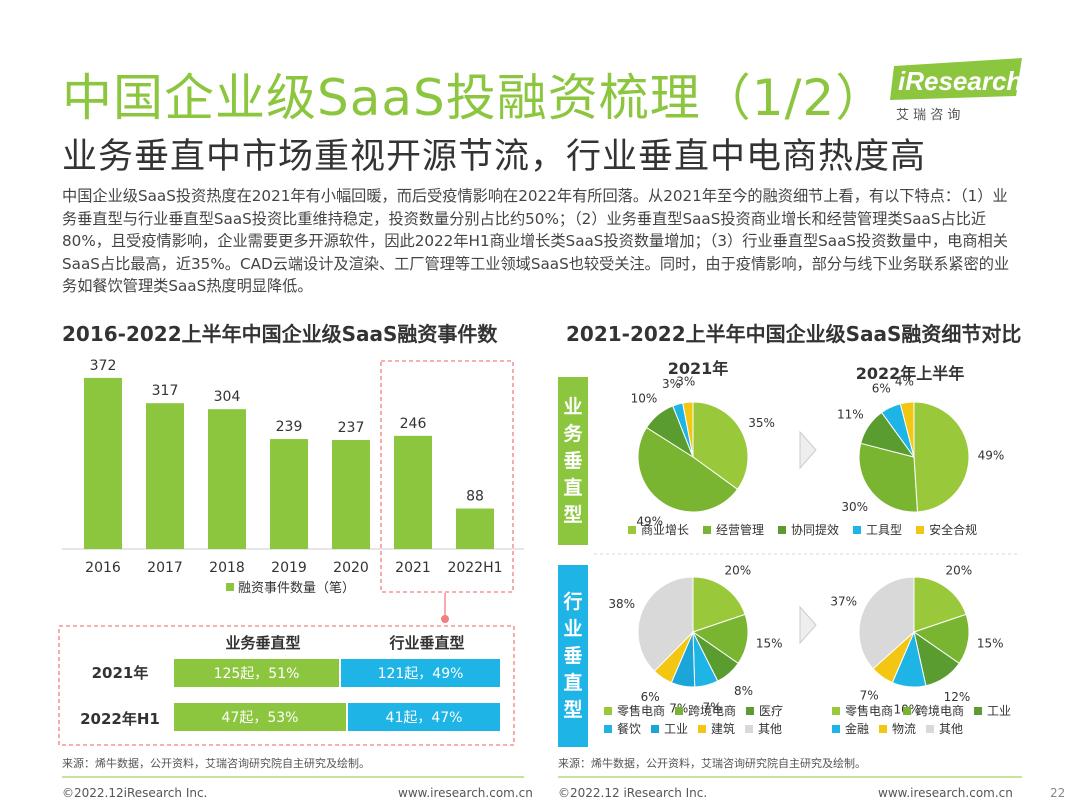 This screenshot has width=1080, height=810. What do you see at coordinates (807, 554) in the screenshot?
I see `divider` at bounding box center [807, 554].